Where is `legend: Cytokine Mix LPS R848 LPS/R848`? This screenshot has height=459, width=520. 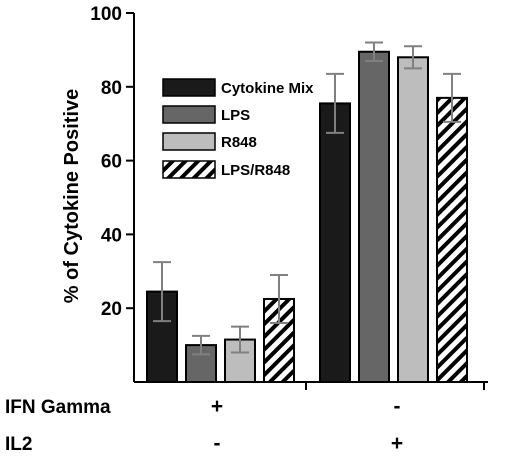
legend: Cytokine Mix LPS R848 LPS/R848 is located at coordinates (238, 128).